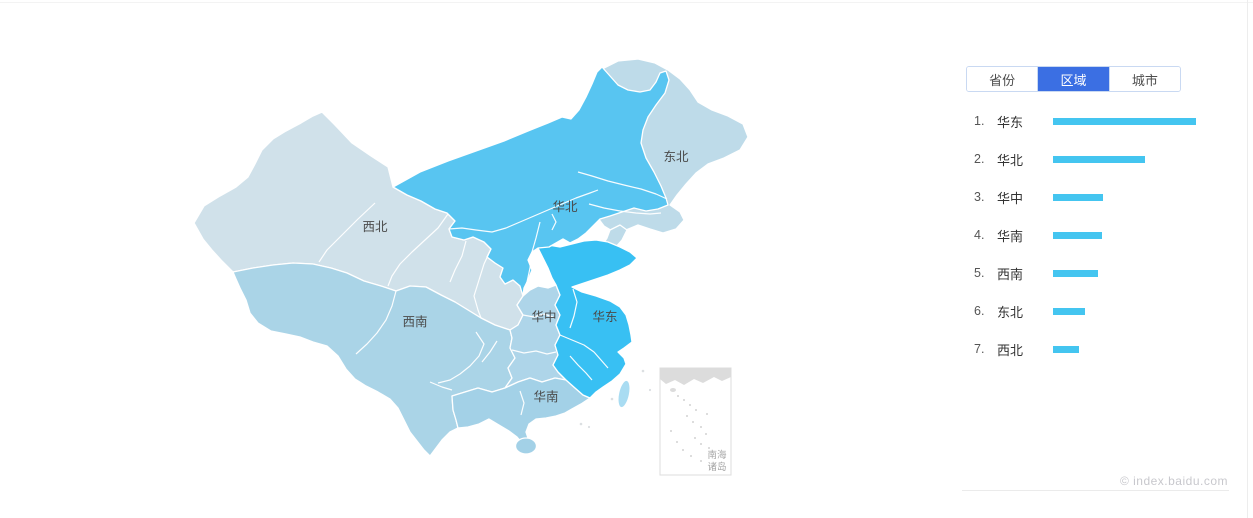 The image size is (1253, 518). I want to click on tab-region: 区域, so click(1074, 79).